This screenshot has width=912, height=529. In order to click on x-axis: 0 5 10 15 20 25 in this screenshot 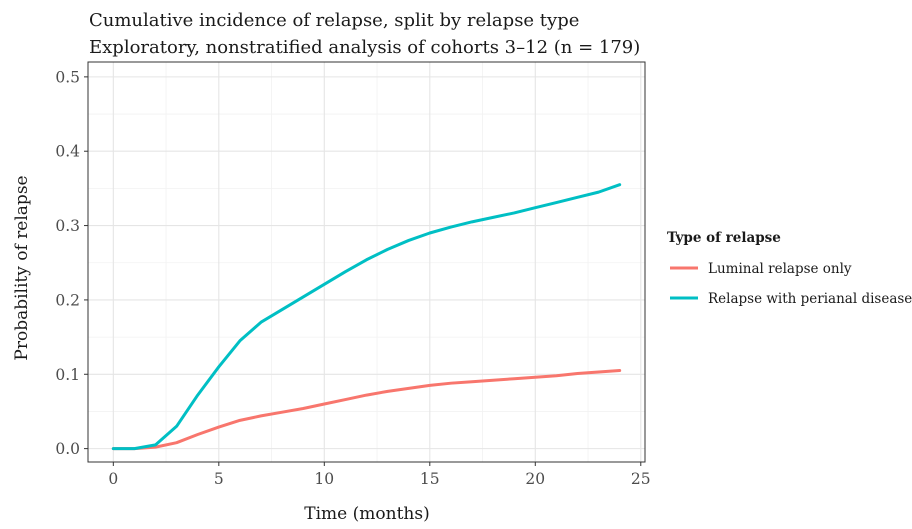, I will do `click(379, 475)`.